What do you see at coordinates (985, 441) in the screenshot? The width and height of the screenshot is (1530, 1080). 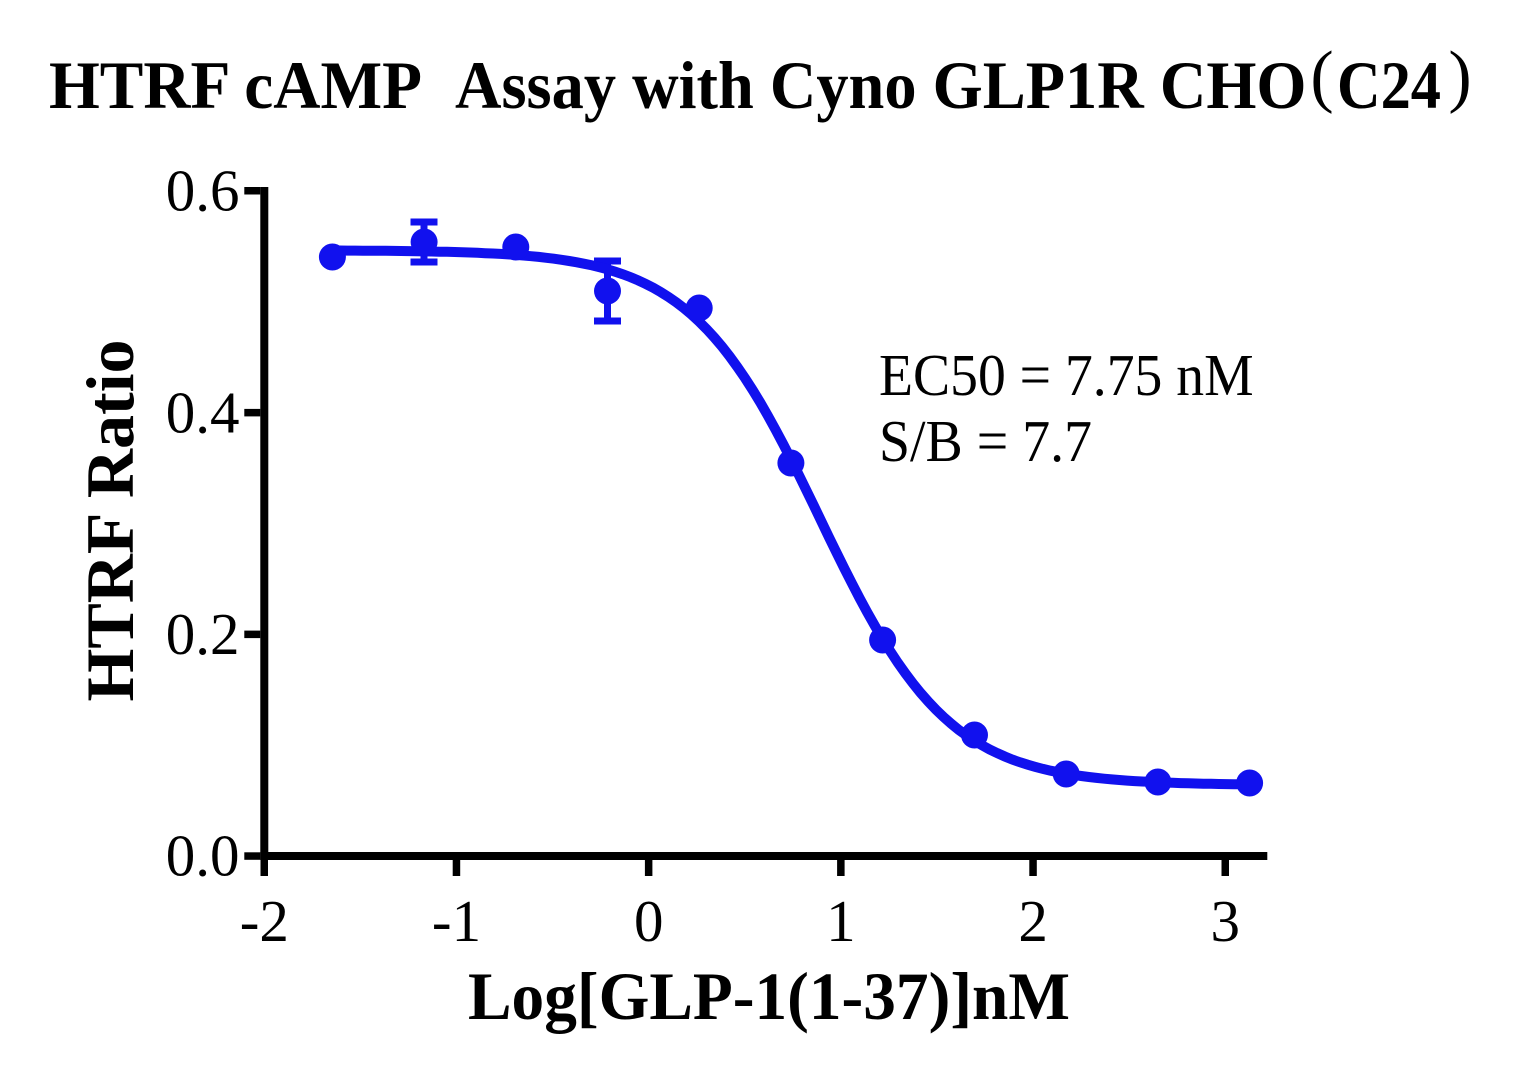 I see `svg-text: S/B = 7.7` at bounding box center [985, 441].